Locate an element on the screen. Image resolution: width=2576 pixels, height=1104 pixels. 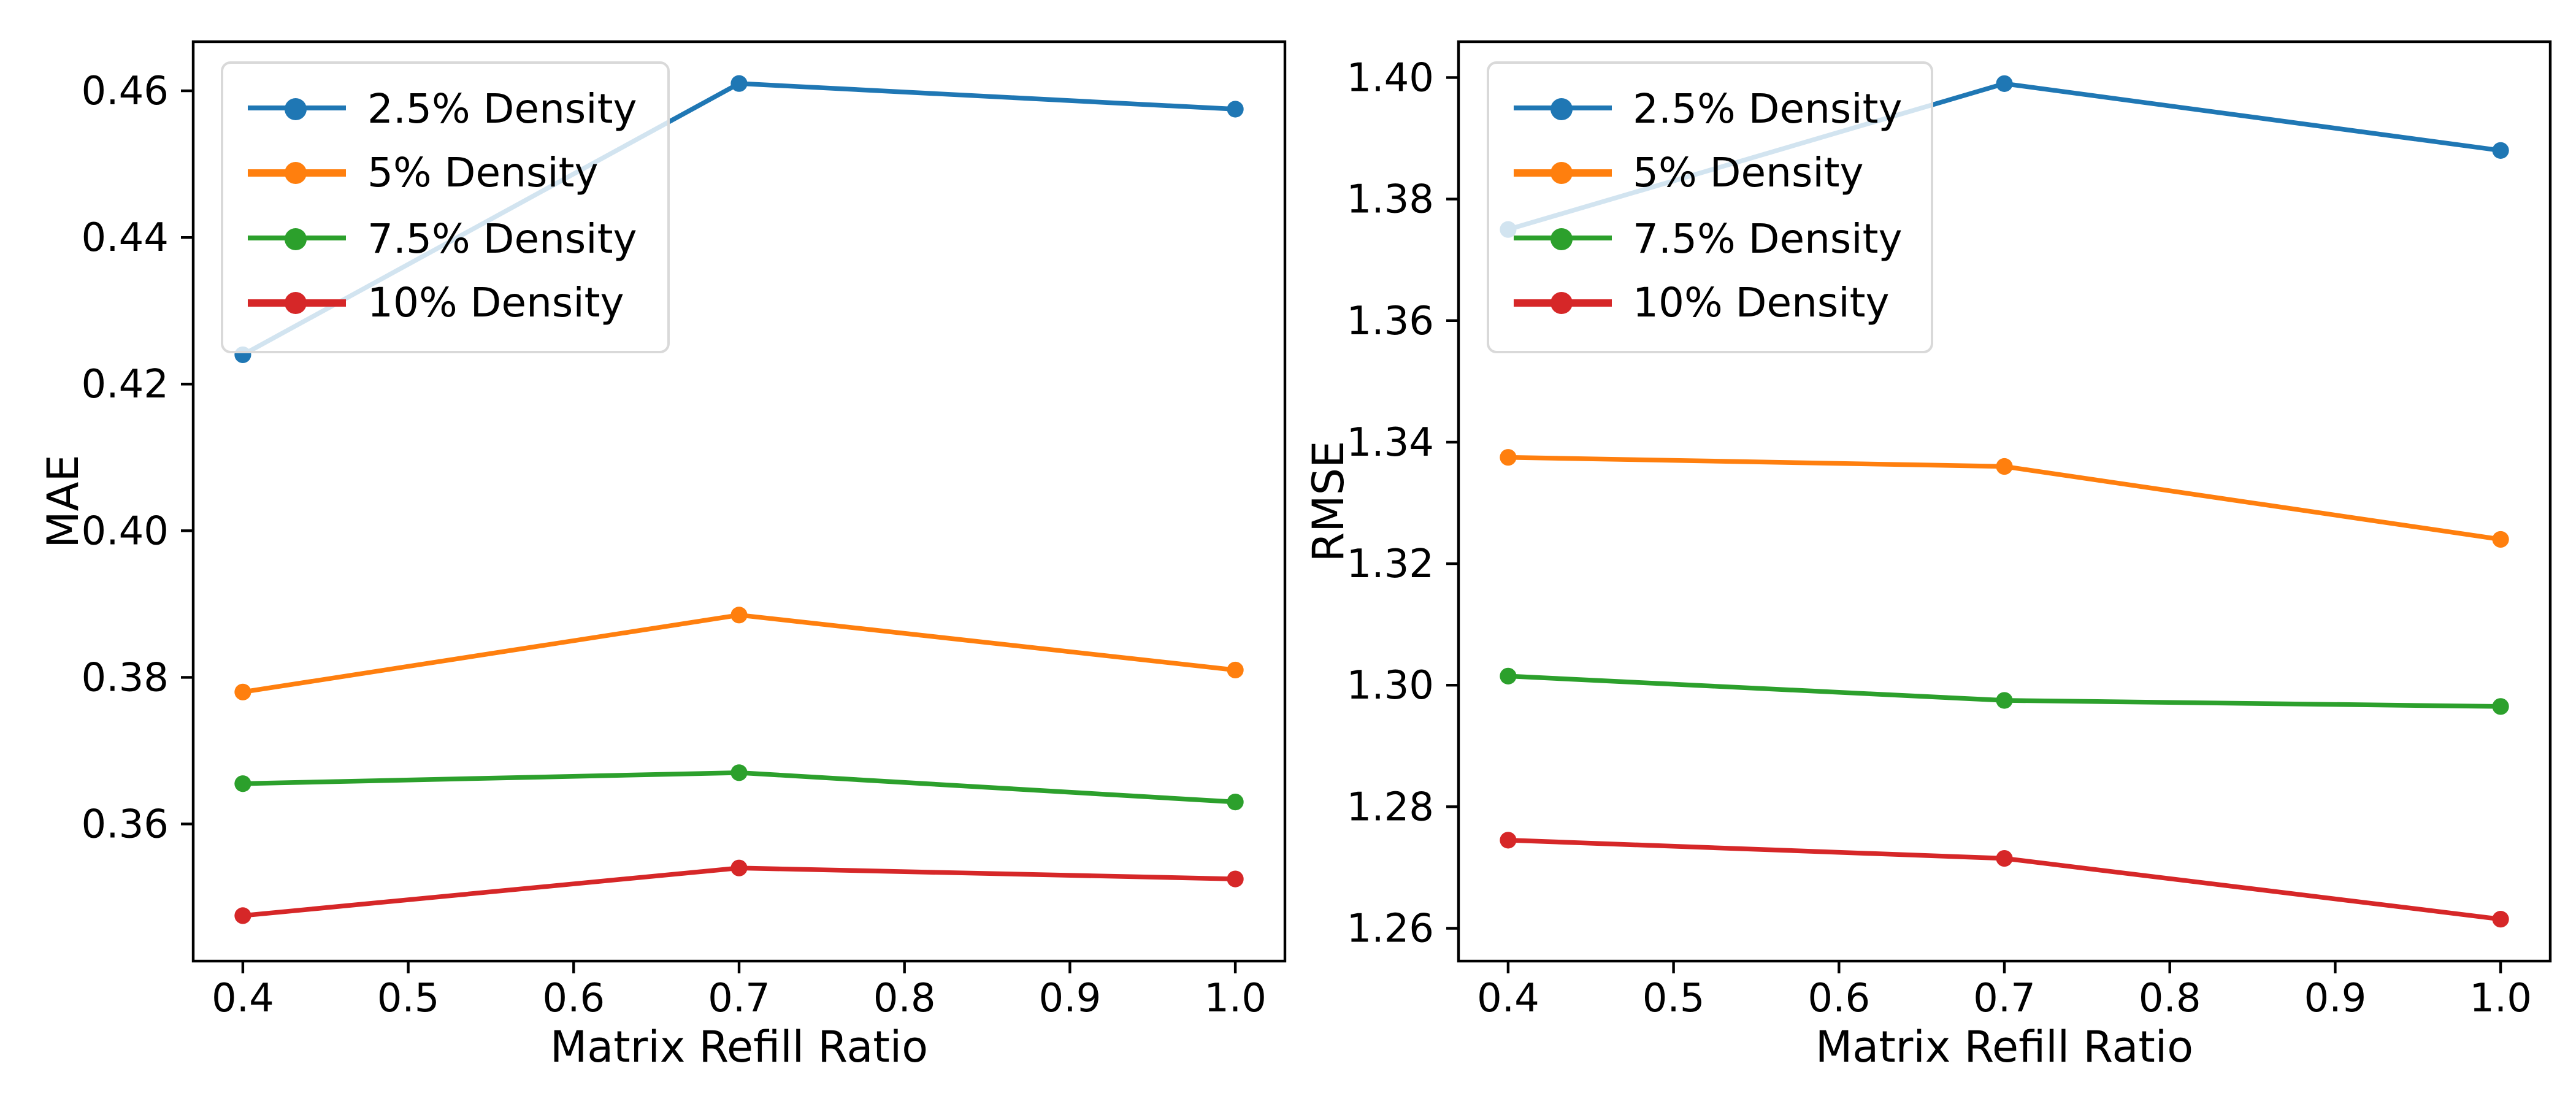
rmse-marker-2.5-density-x1 is located at coordinates (2500, 150).